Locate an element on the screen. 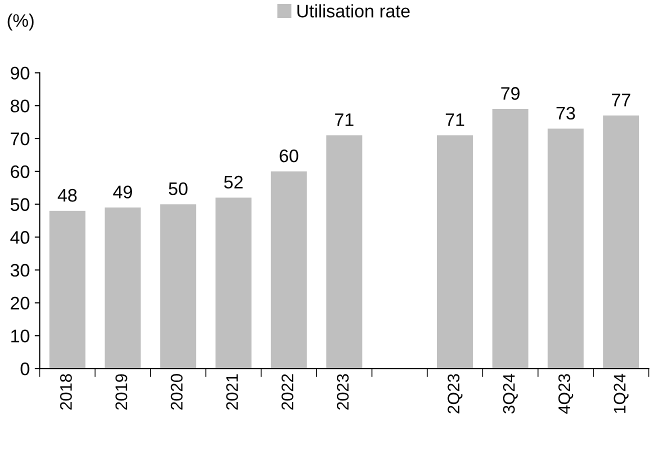 The width and height of the screenshot is (662, 455). x-tick-label: 3Q24 is located at coordinates (510, 394).